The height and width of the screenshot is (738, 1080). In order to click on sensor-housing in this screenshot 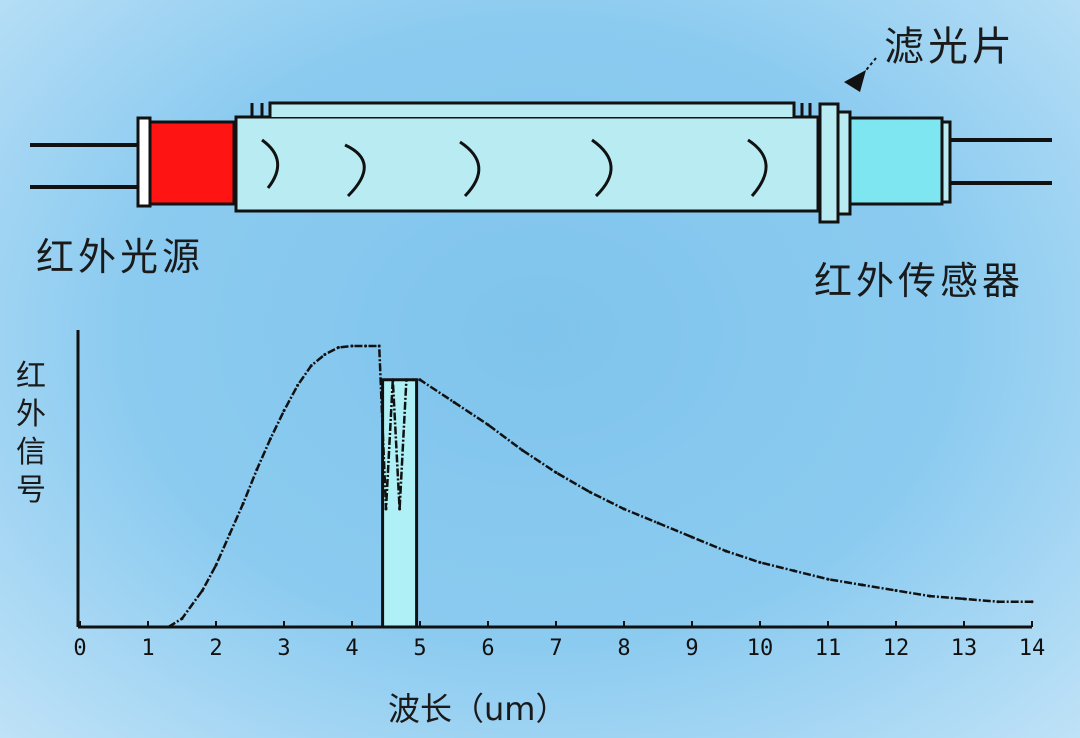, I will do `click(844, 163)`.